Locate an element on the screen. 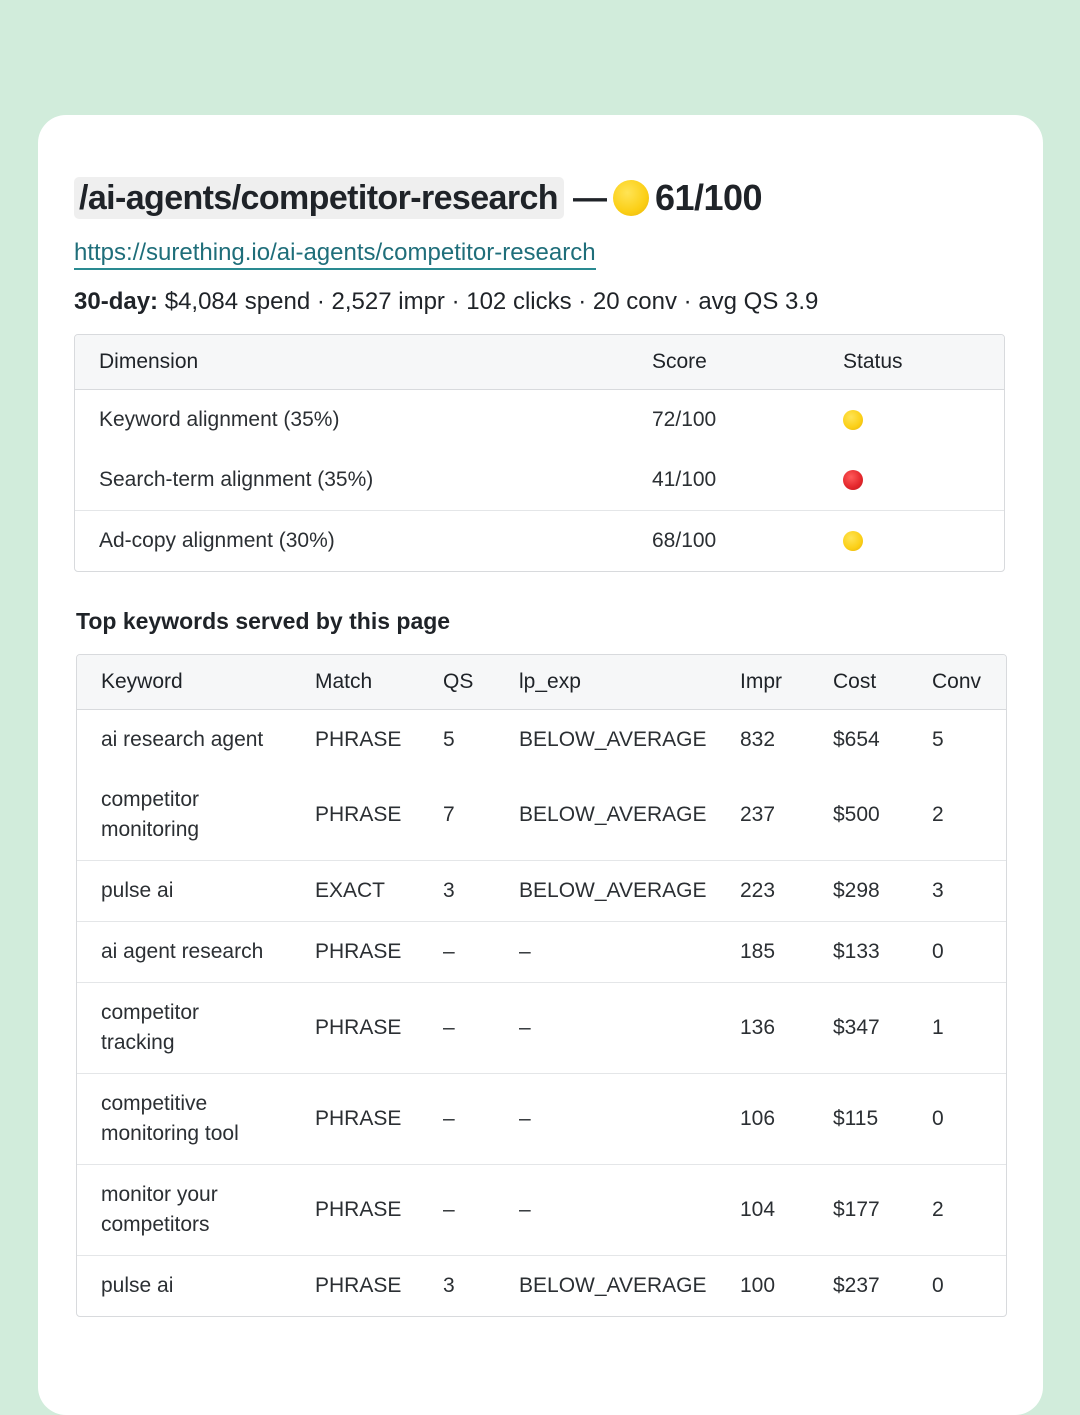 The width and height of the screenshot is (1080, 1415). keyword-cell: competitor tracking is located at coordinates (184, 1028).